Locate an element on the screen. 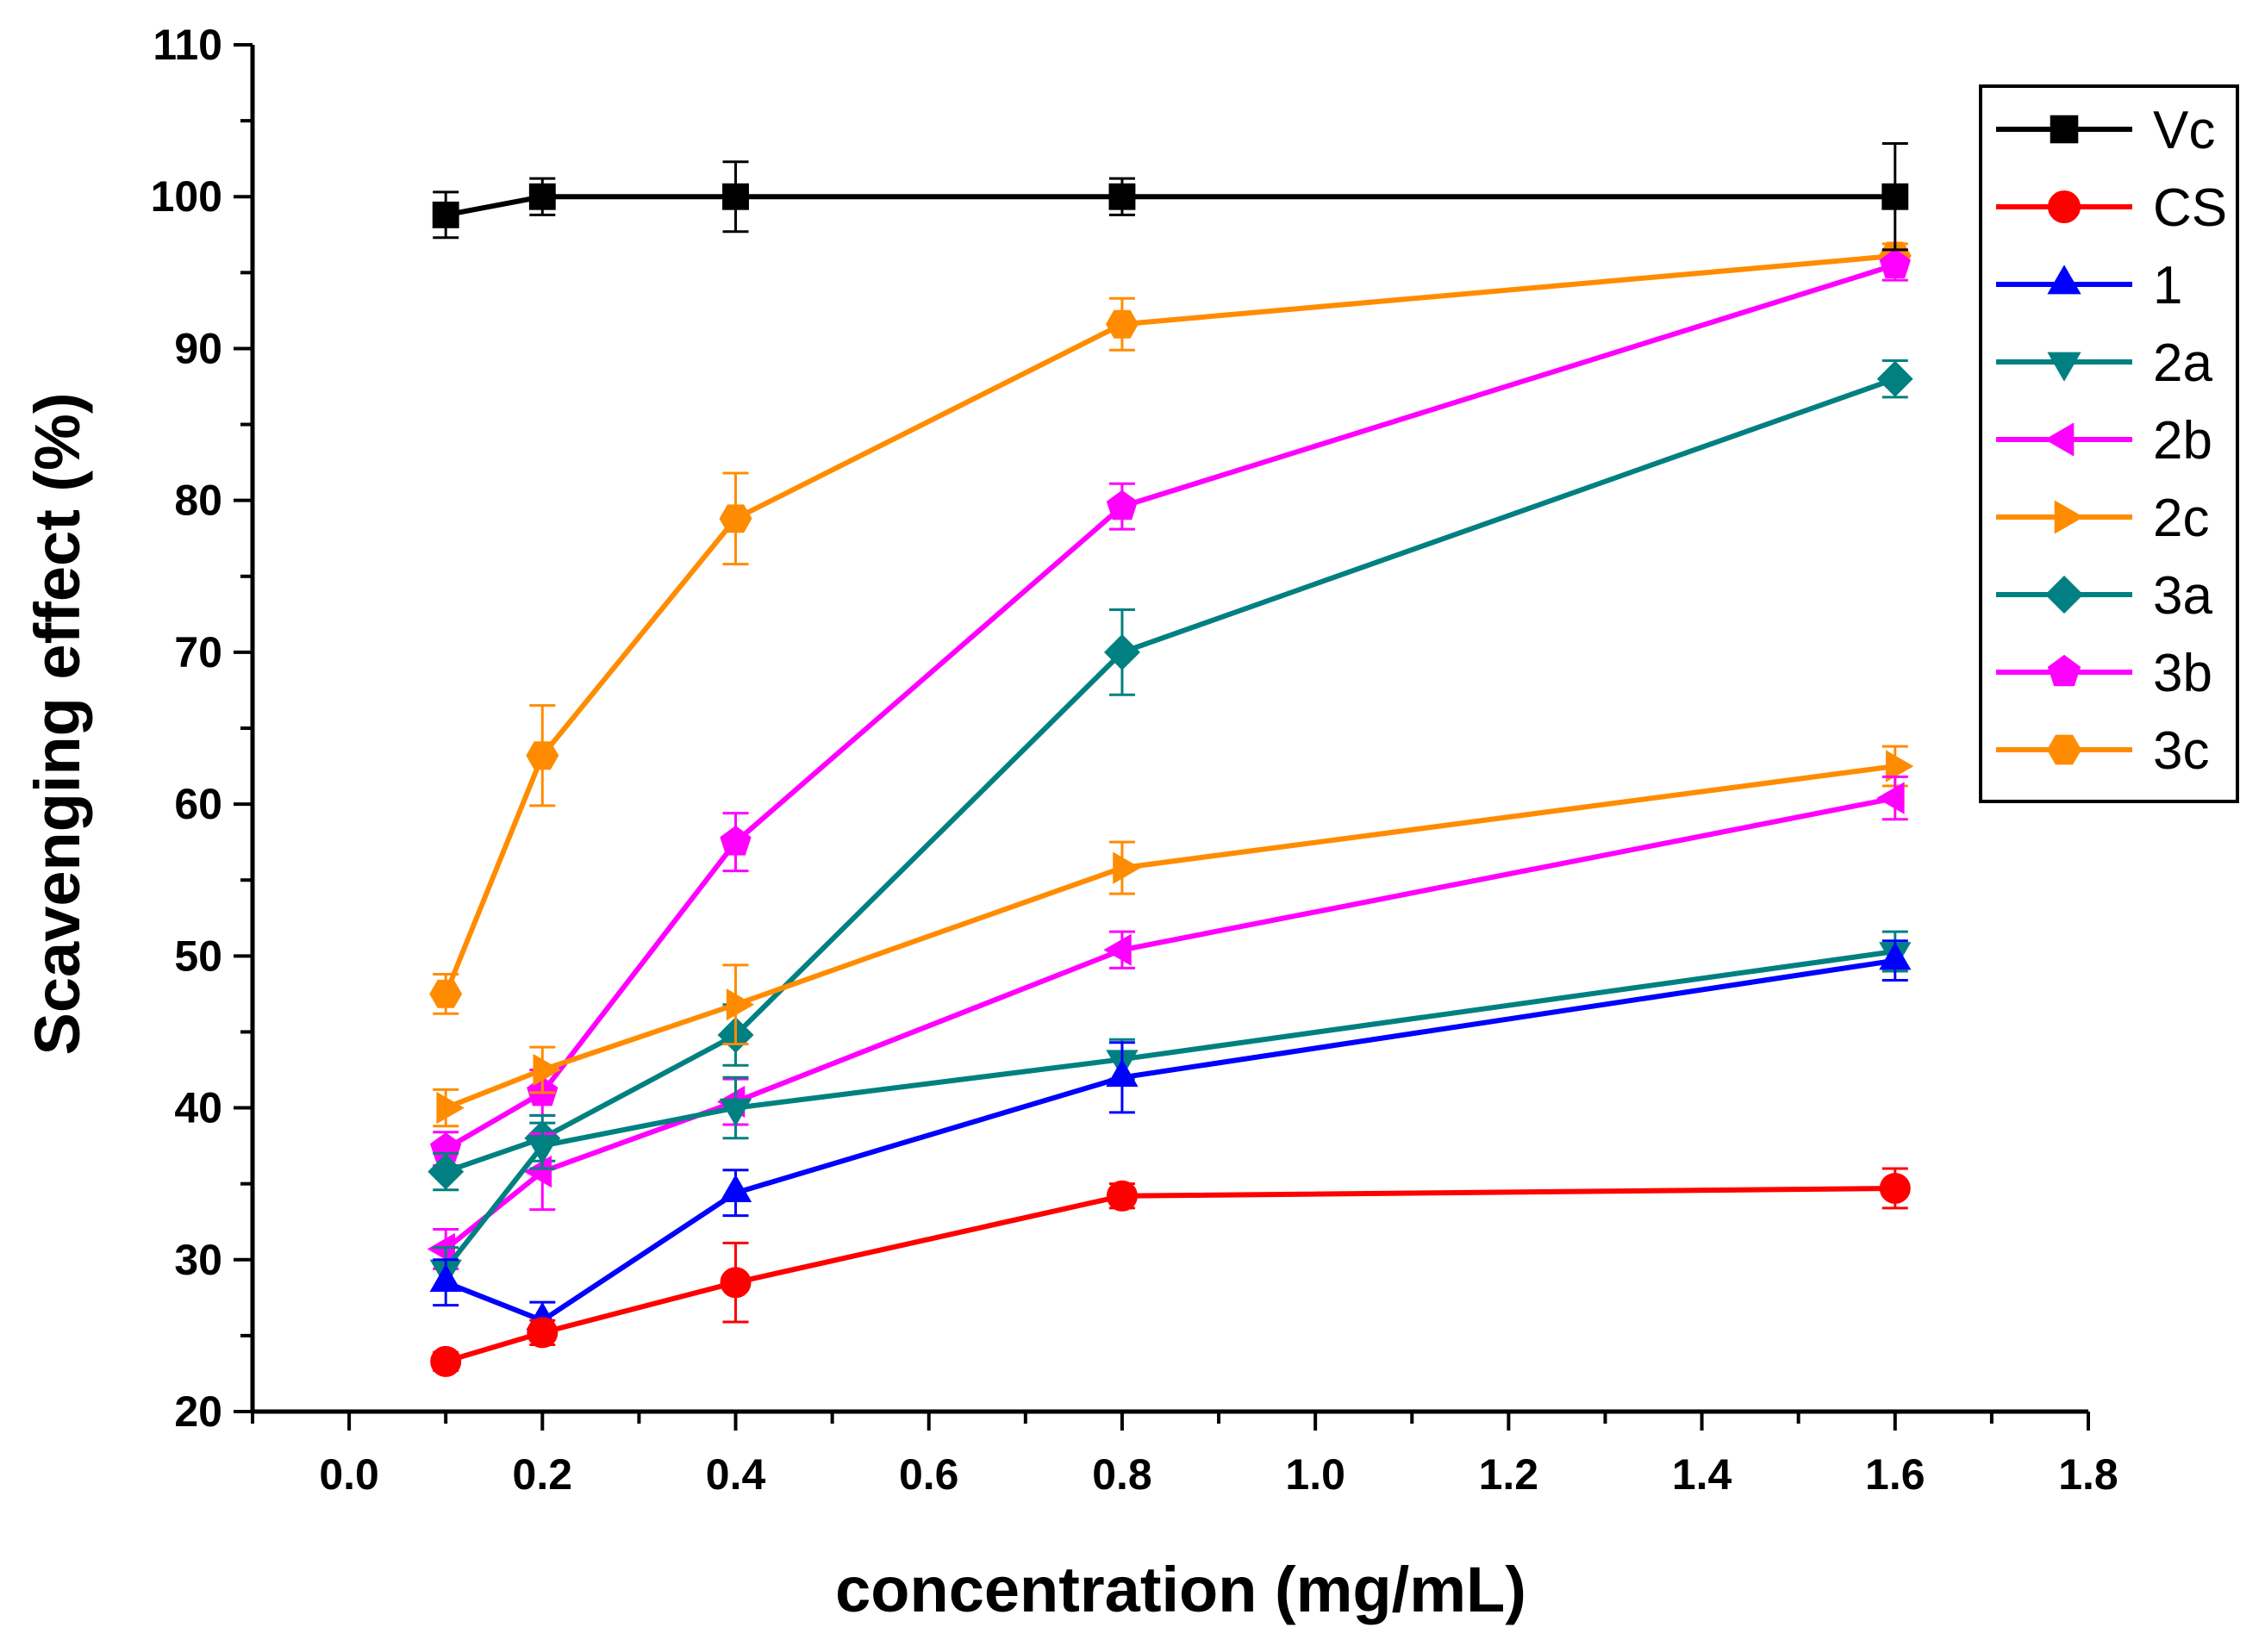  x-tick-label: 0.2 is located at coordinates (543, 1474).